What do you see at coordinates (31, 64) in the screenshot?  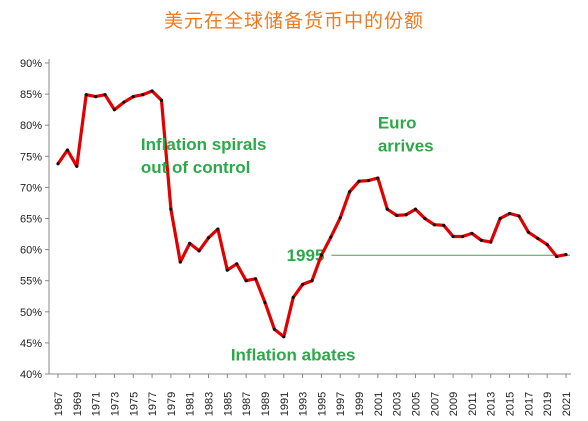 I see `y-tick-label: 90%` at bounding box center [31, 64].